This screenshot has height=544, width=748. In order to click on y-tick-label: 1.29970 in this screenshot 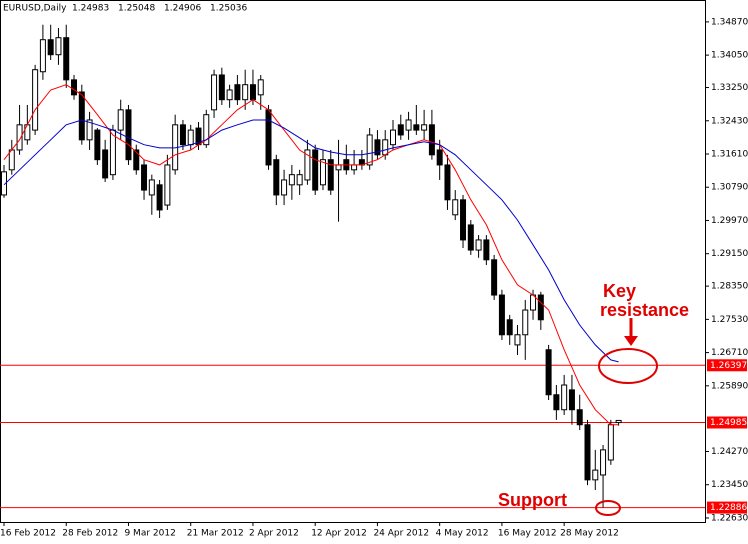, I will do `click(729, 221)`.